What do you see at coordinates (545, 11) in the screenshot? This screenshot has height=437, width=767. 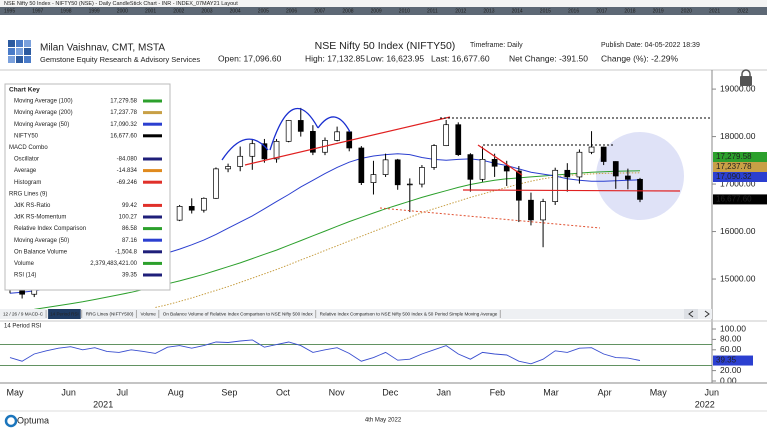 I see `timeline-year: 2015` at bounding box center [545, 11].